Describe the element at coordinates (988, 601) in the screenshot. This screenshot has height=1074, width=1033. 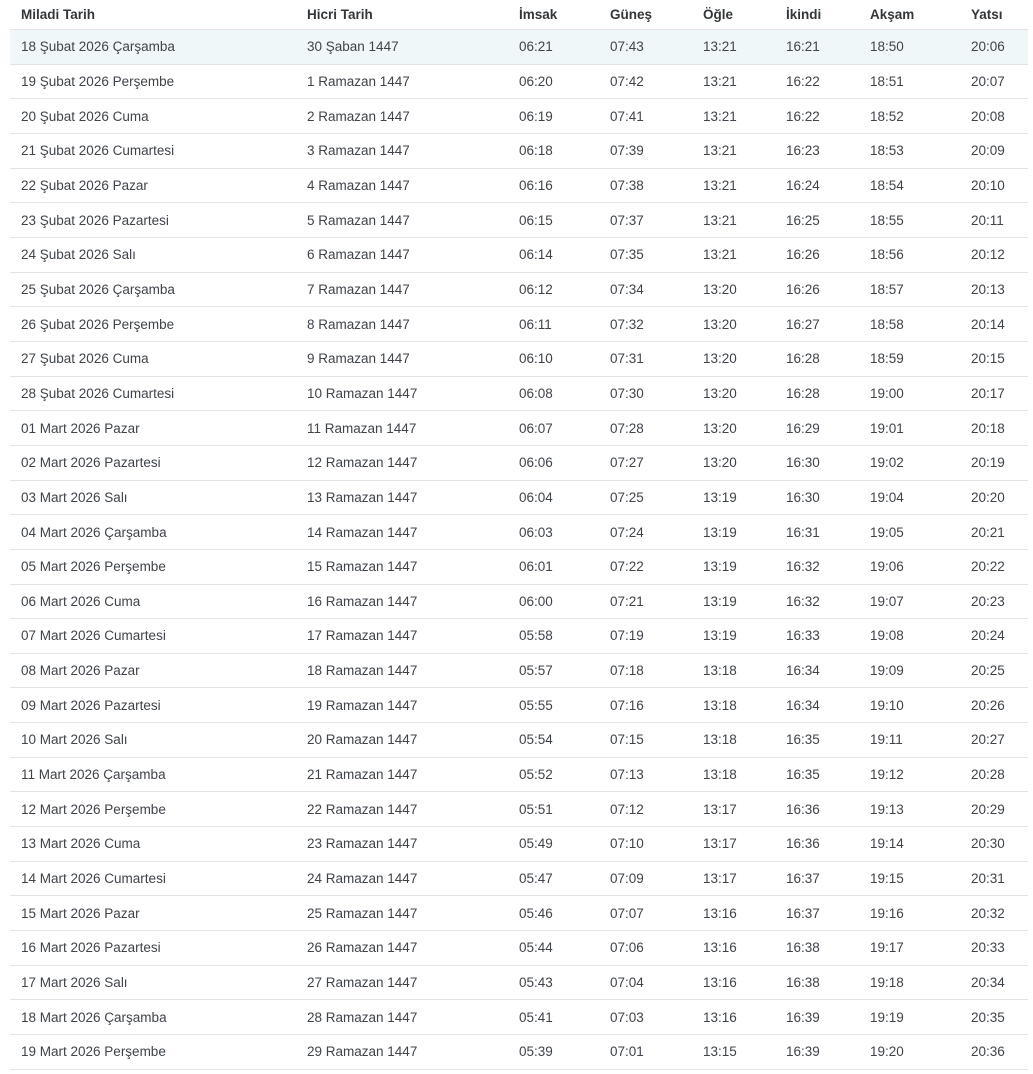
I see `yatsi-time-cell: 20:23` at that location.